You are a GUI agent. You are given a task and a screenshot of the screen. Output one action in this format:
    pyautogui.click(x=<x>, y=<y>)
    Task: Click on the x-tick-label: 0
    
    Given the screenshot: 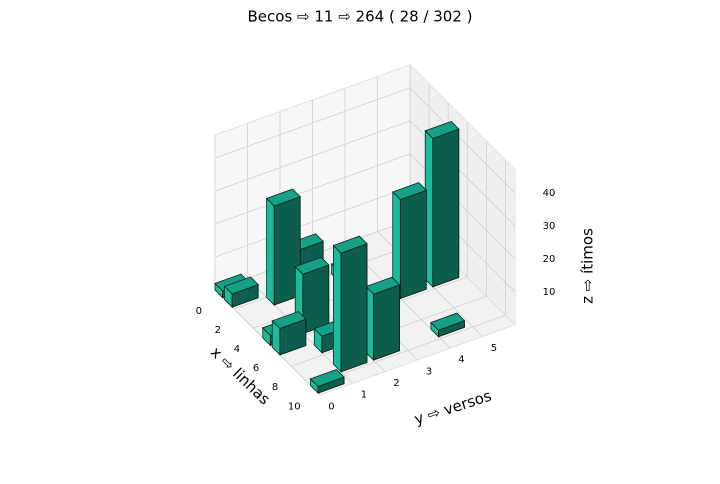 What is the action you would take?
    pyautogui.click(x=199, y=311)
    